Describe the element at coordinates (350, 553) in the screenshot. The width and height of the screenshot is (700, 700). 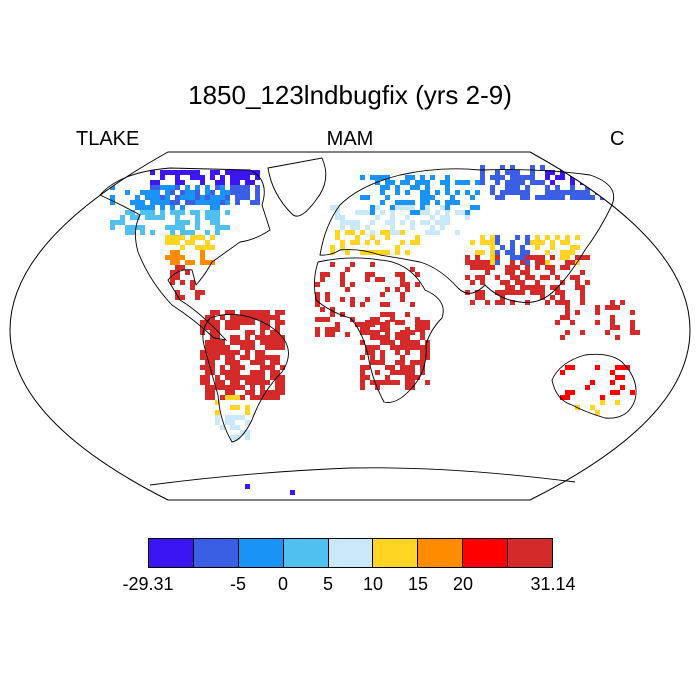
I see `colorbar` at that location.